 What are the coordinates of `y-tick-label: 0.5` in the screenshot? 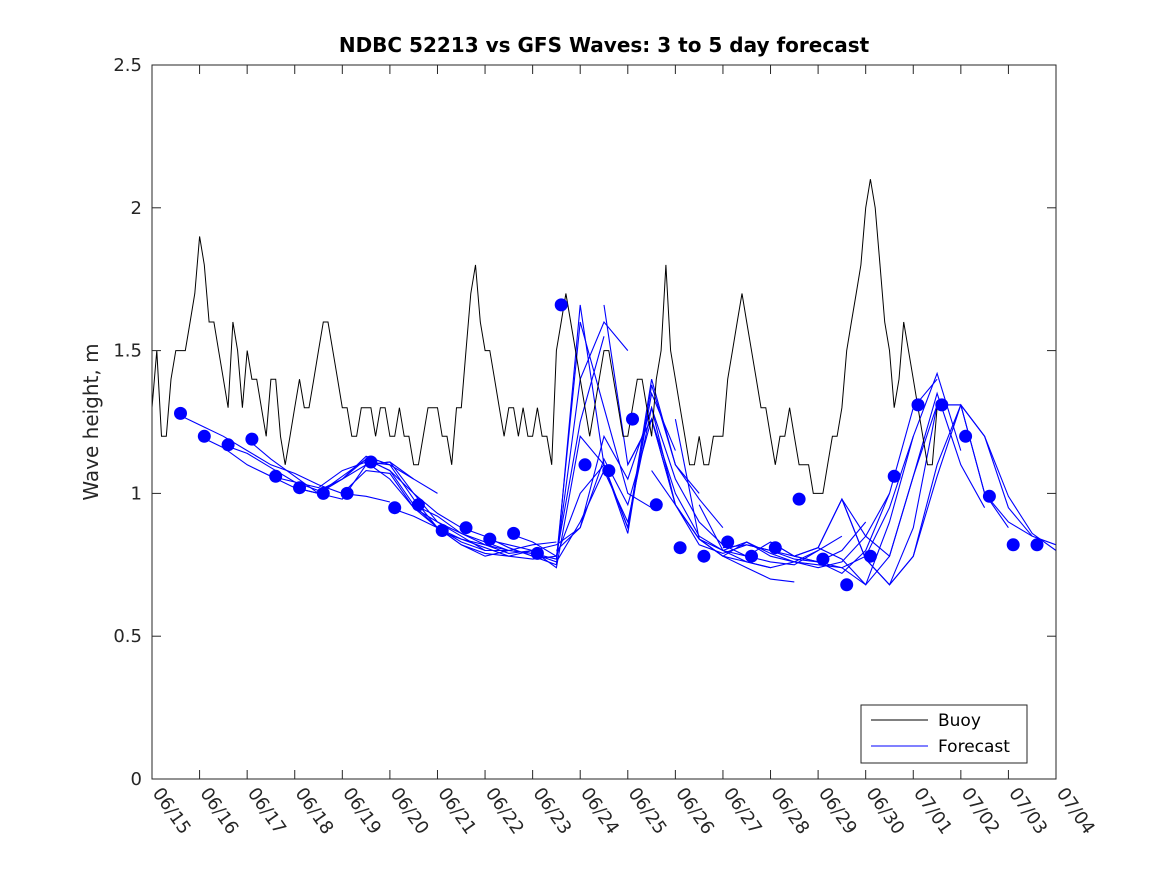 It's located at (127, 636).